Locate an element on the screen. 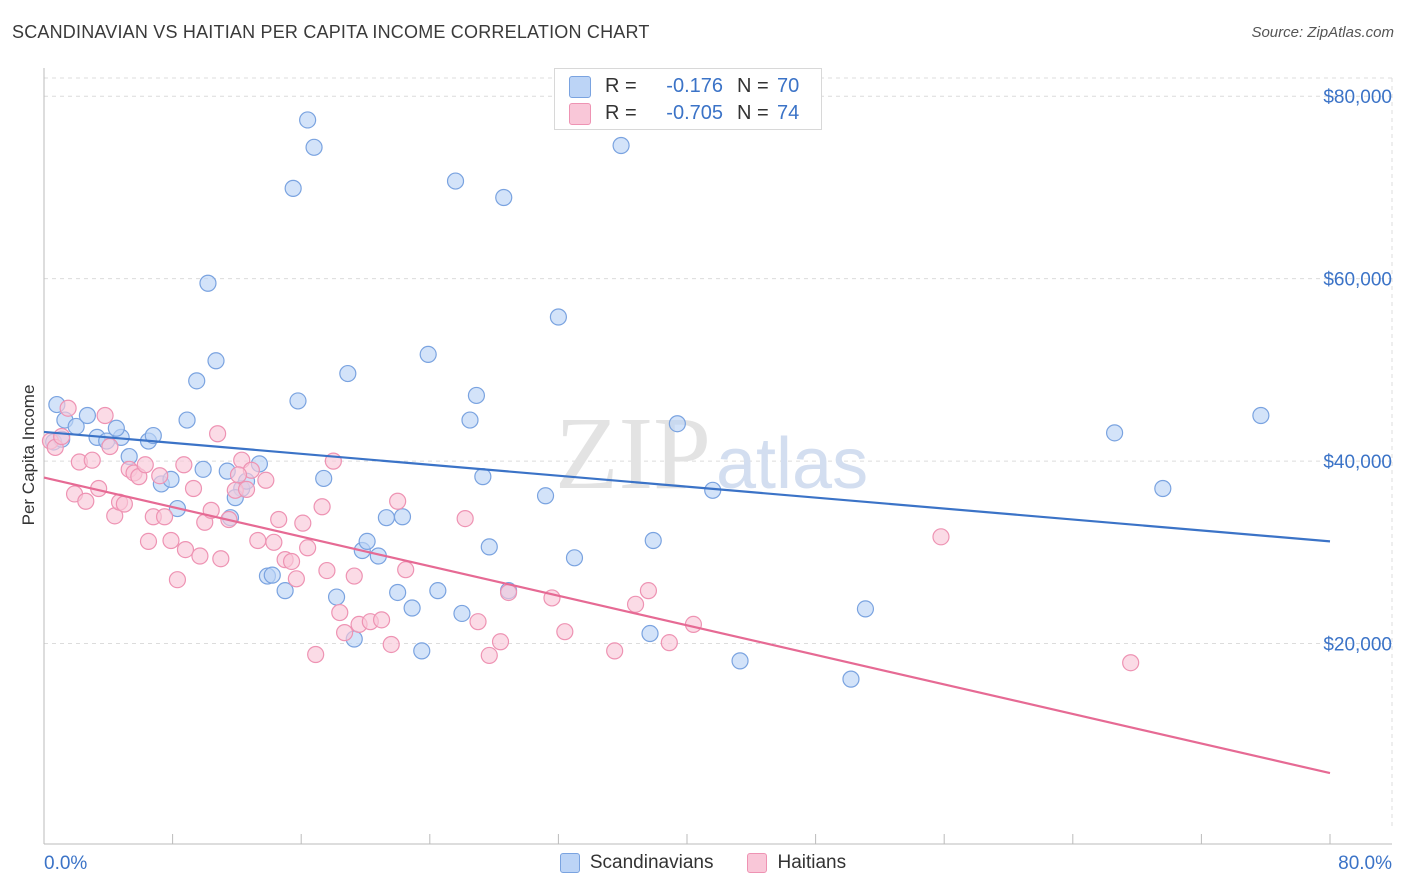 This screenshot has width=1406, height=892. stats-row-scandinavians: R = -0.176 N = 70 is located at coordinates (684, 86).